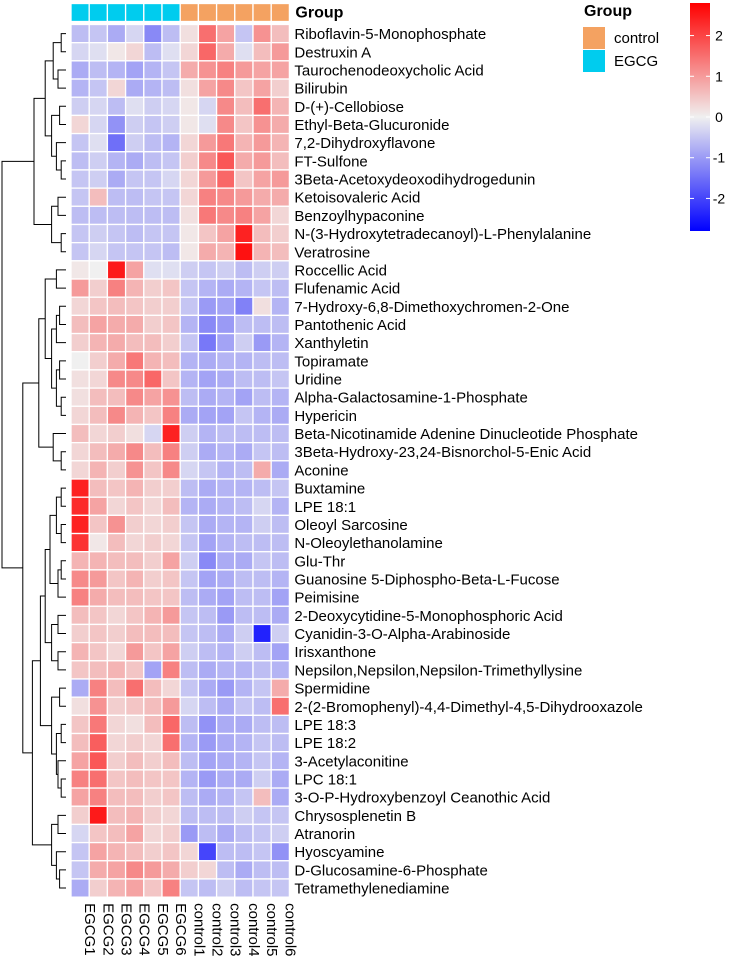  What do you see at coordinates (364, 143) in the screenshot?
I see `row-label: 7,2-Dihydroxyflavone` at bounding box center [364, 143].